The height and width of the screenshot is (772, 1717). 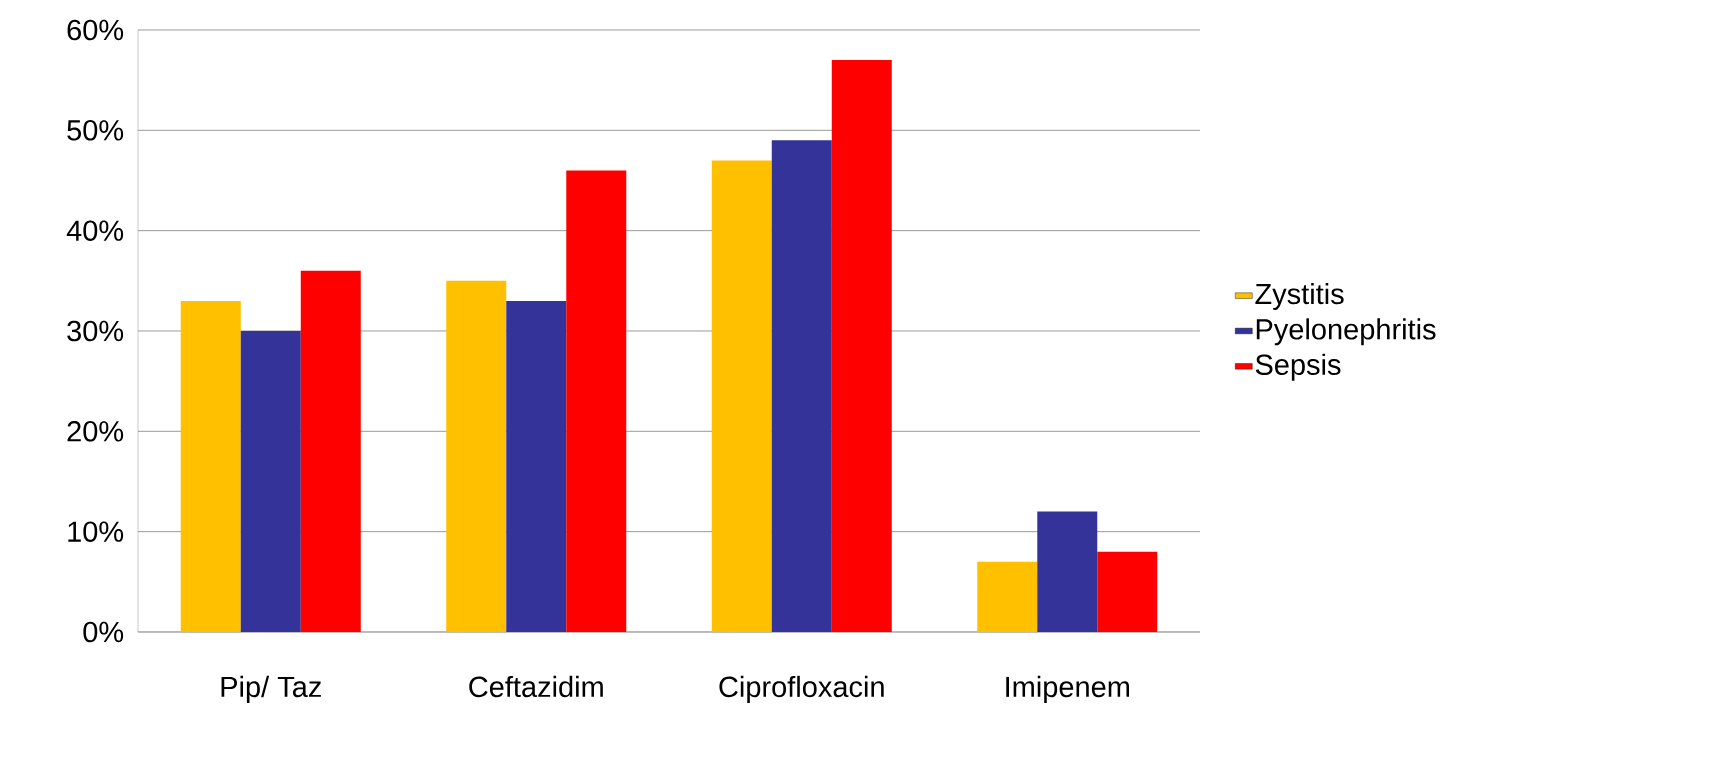 What do you see at coordinates (95, 230) in the screenshot?
I see `y-tick-label: 40%` at bounding box center [95, 230].